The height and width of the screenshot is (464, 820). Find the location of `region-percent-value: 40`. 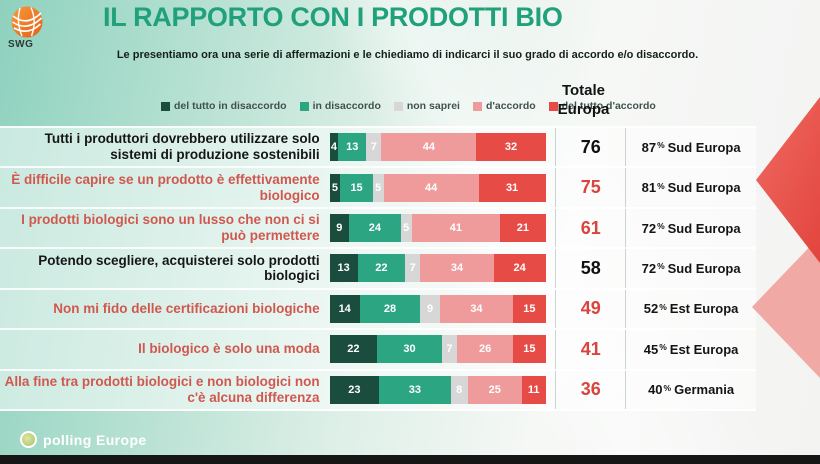

region-percent-value: 40 is located at coordinates (655, 390).